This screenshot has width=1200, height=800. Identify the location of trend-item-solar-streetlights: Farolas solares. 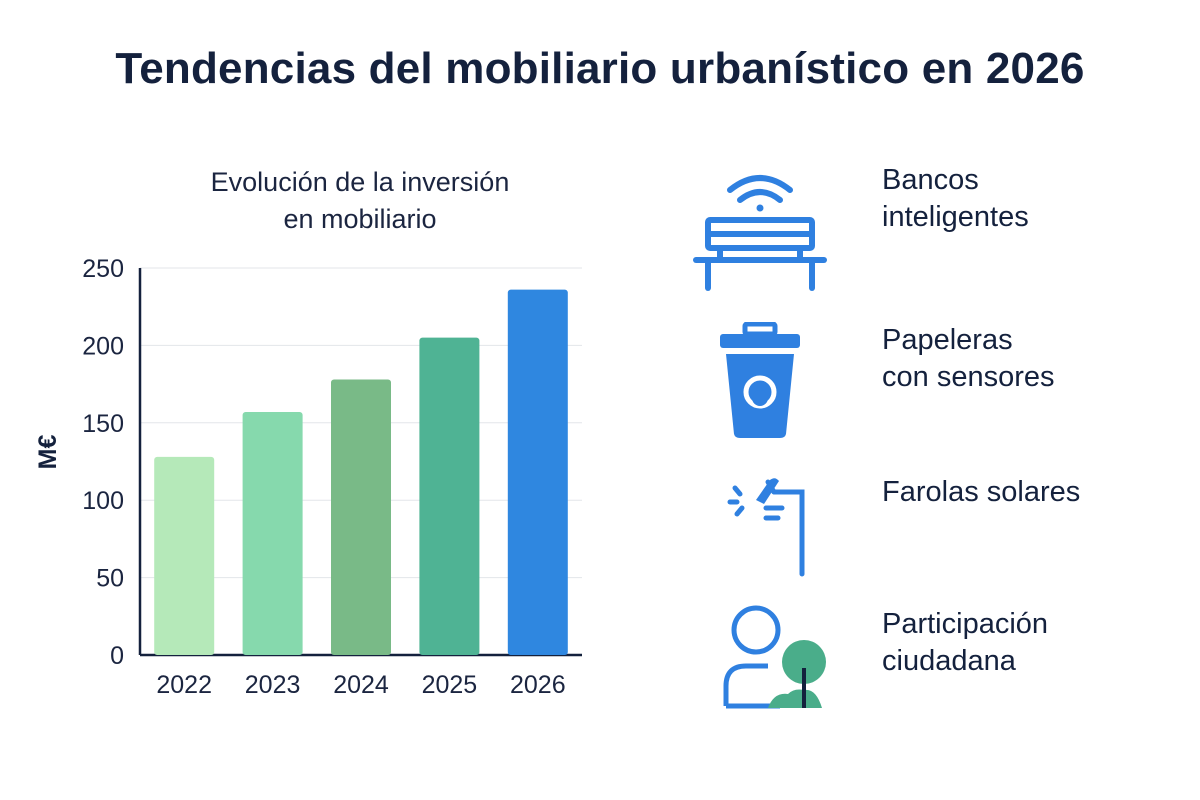
(930, 530).